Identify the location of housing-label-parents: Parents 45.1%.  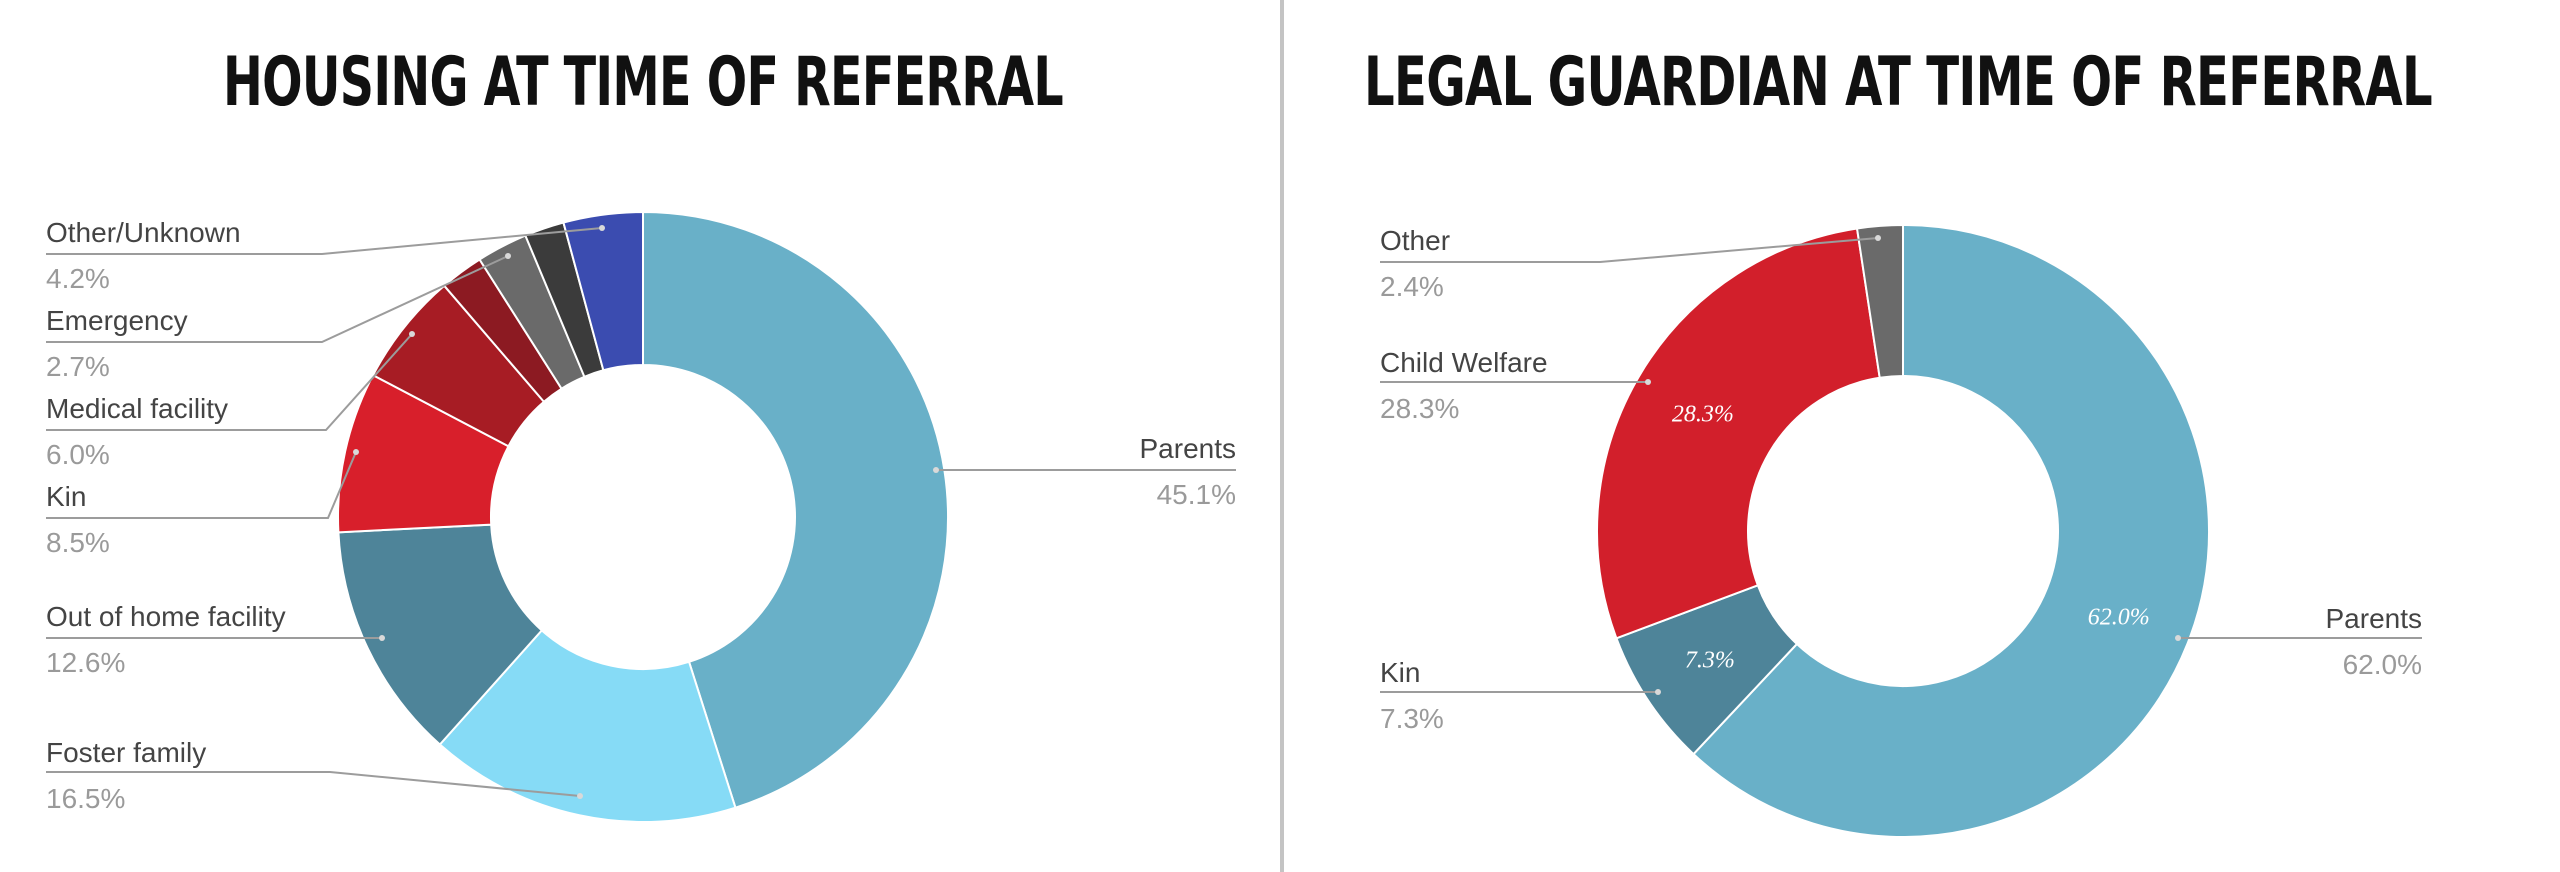
(1084, 471).